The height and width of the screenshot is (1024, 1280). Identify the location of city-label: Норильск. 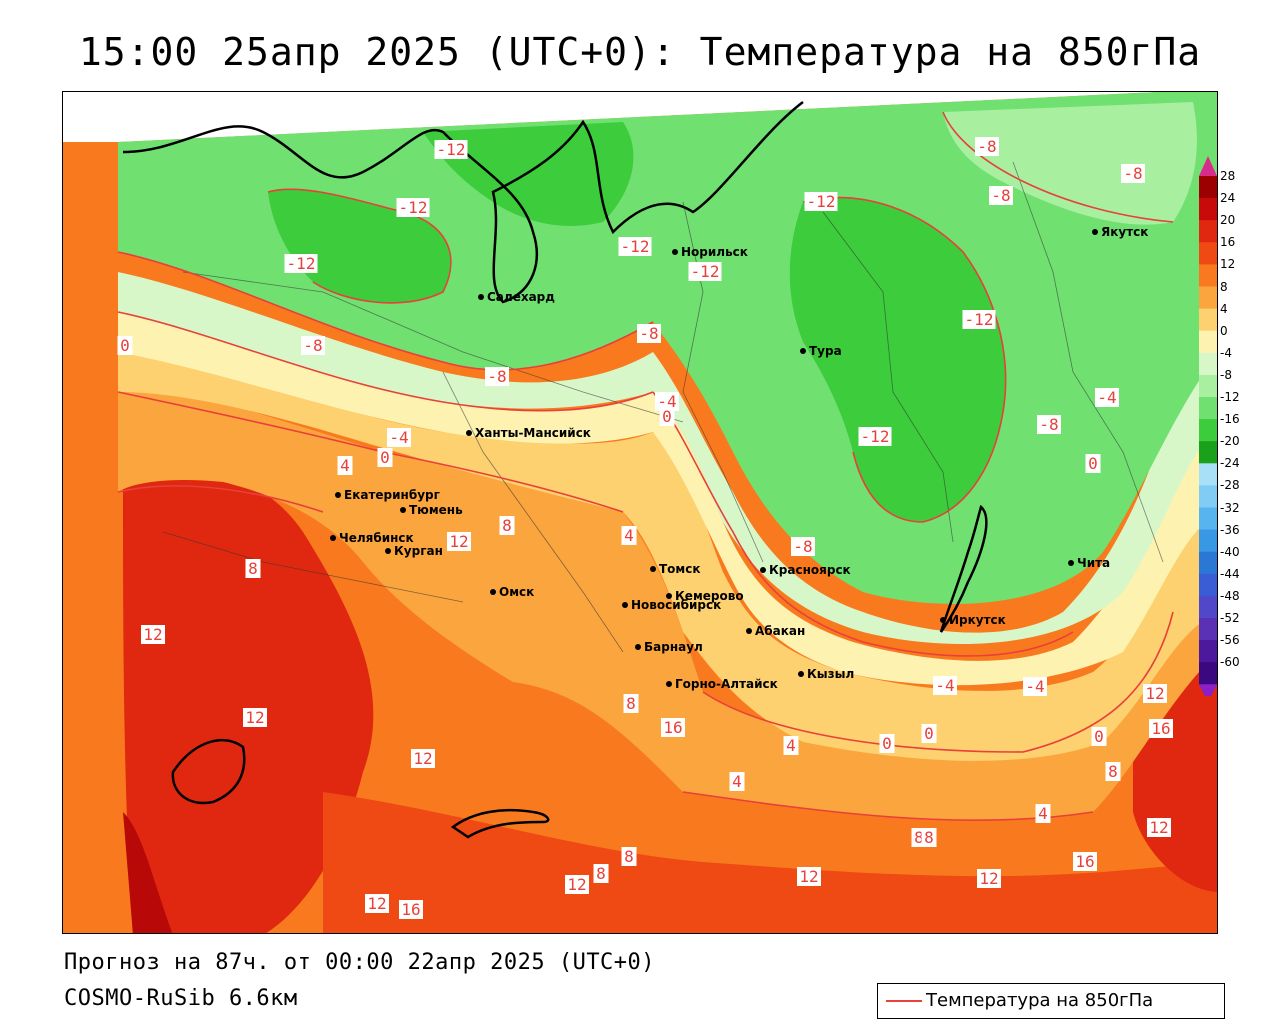
(714, 252).